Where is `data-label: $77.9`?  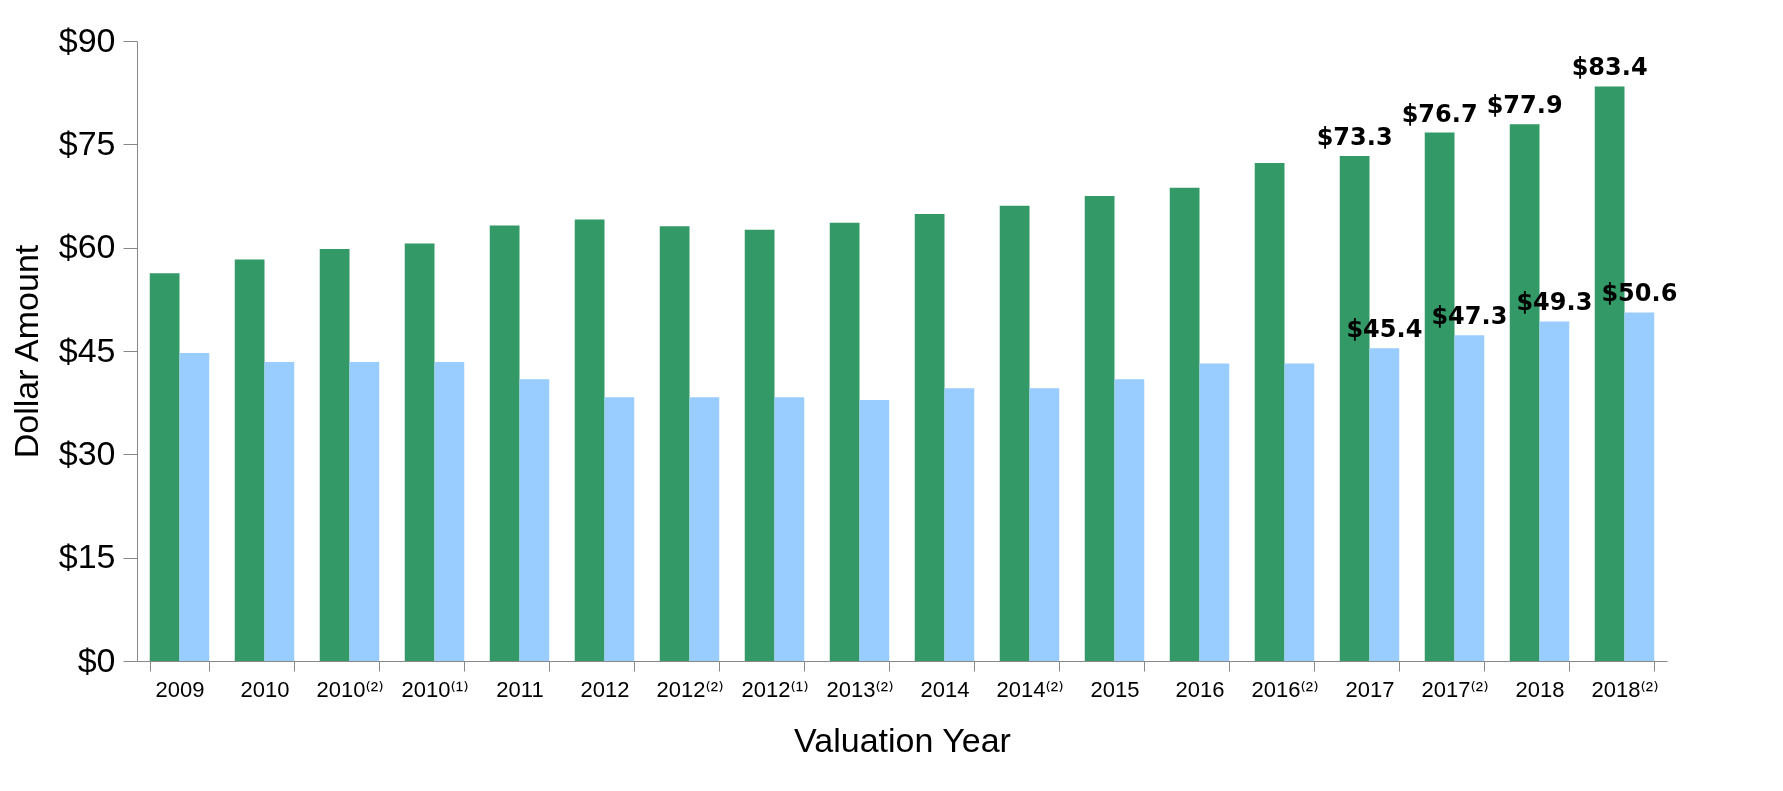 data-label: $77.9 is located at coordinates (1524, 105).